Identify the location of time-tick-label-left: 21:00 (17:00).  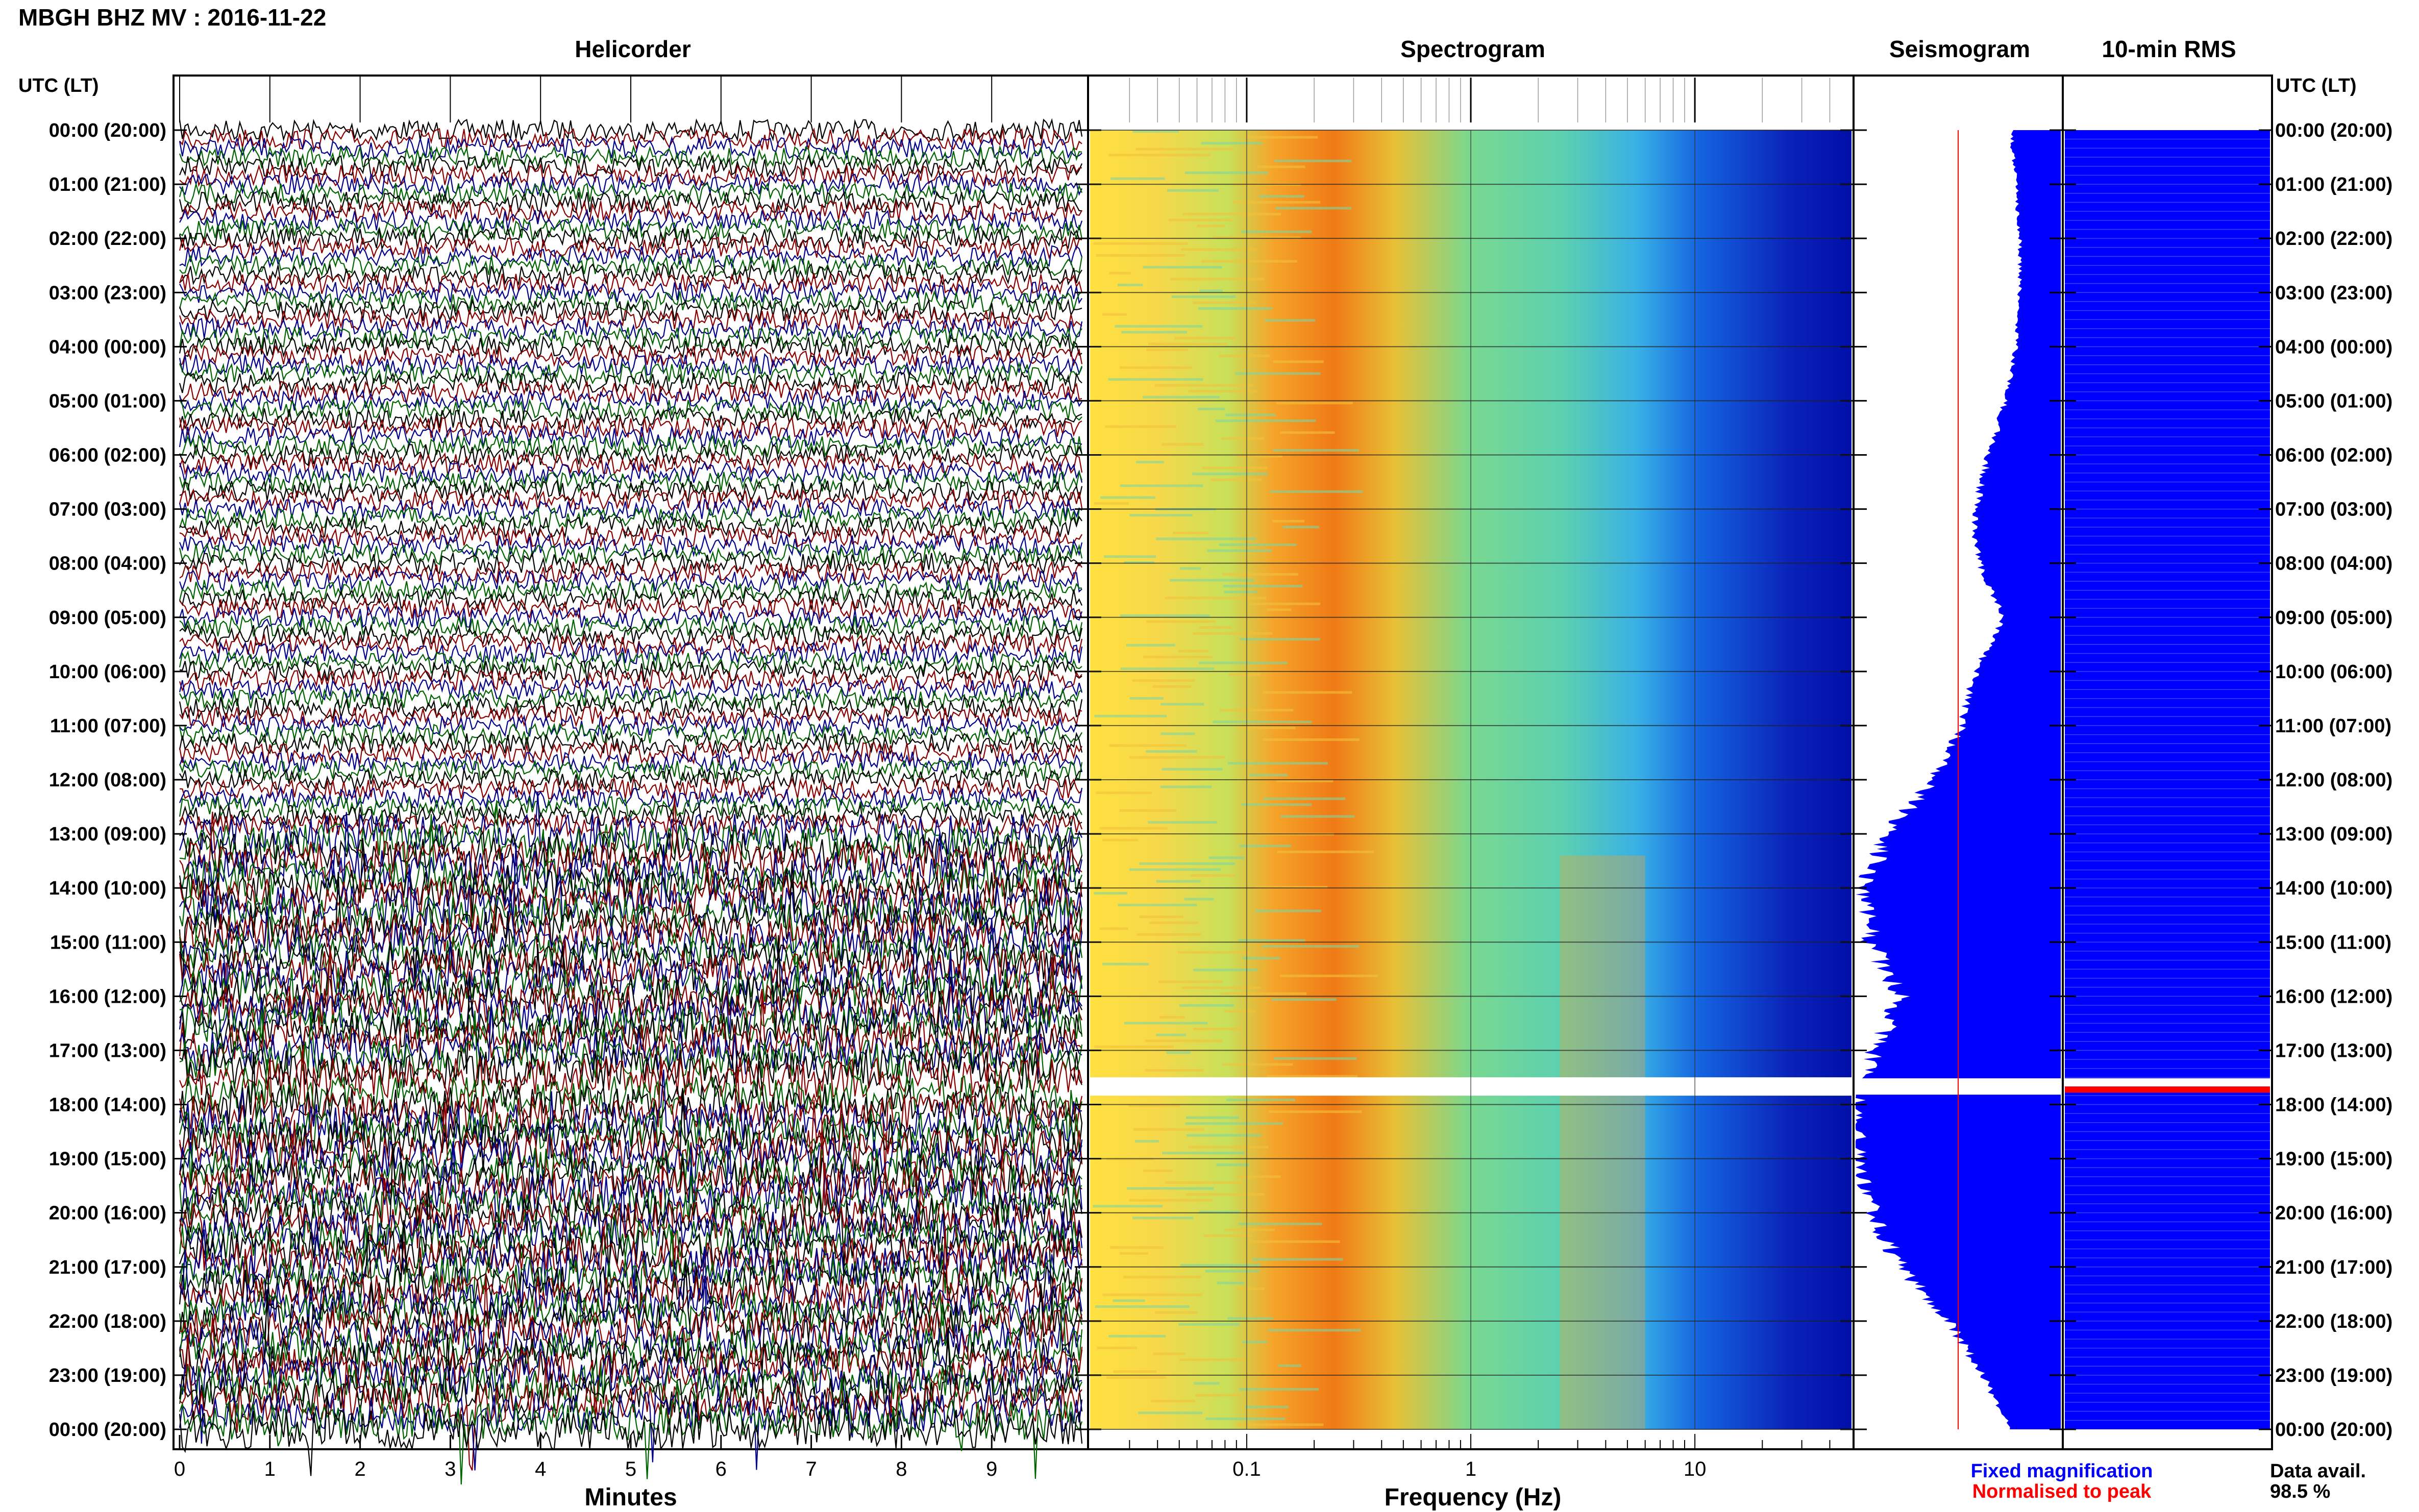
(107, 1267).